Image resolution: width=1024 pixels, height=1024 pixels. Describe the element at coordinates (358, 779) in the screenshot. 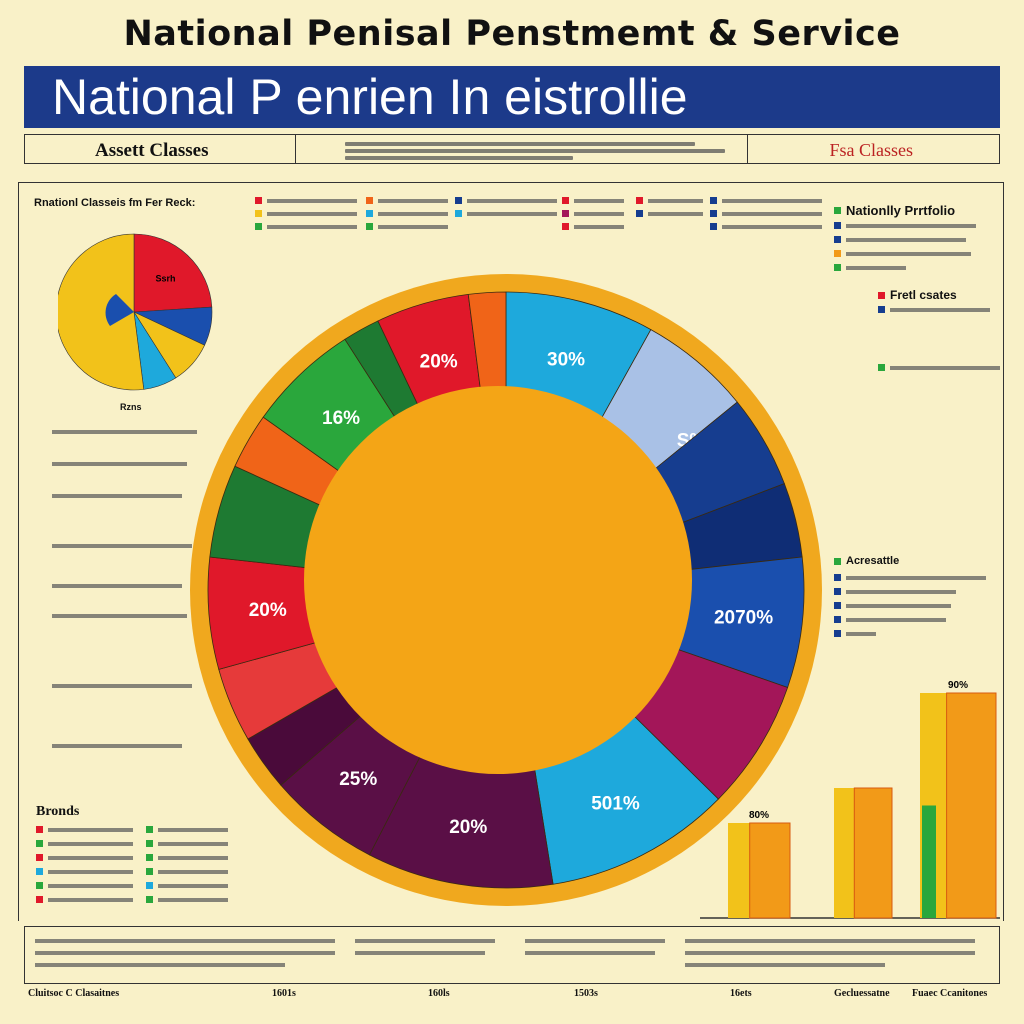

I see `donut-slice-label: 25%` at that location.